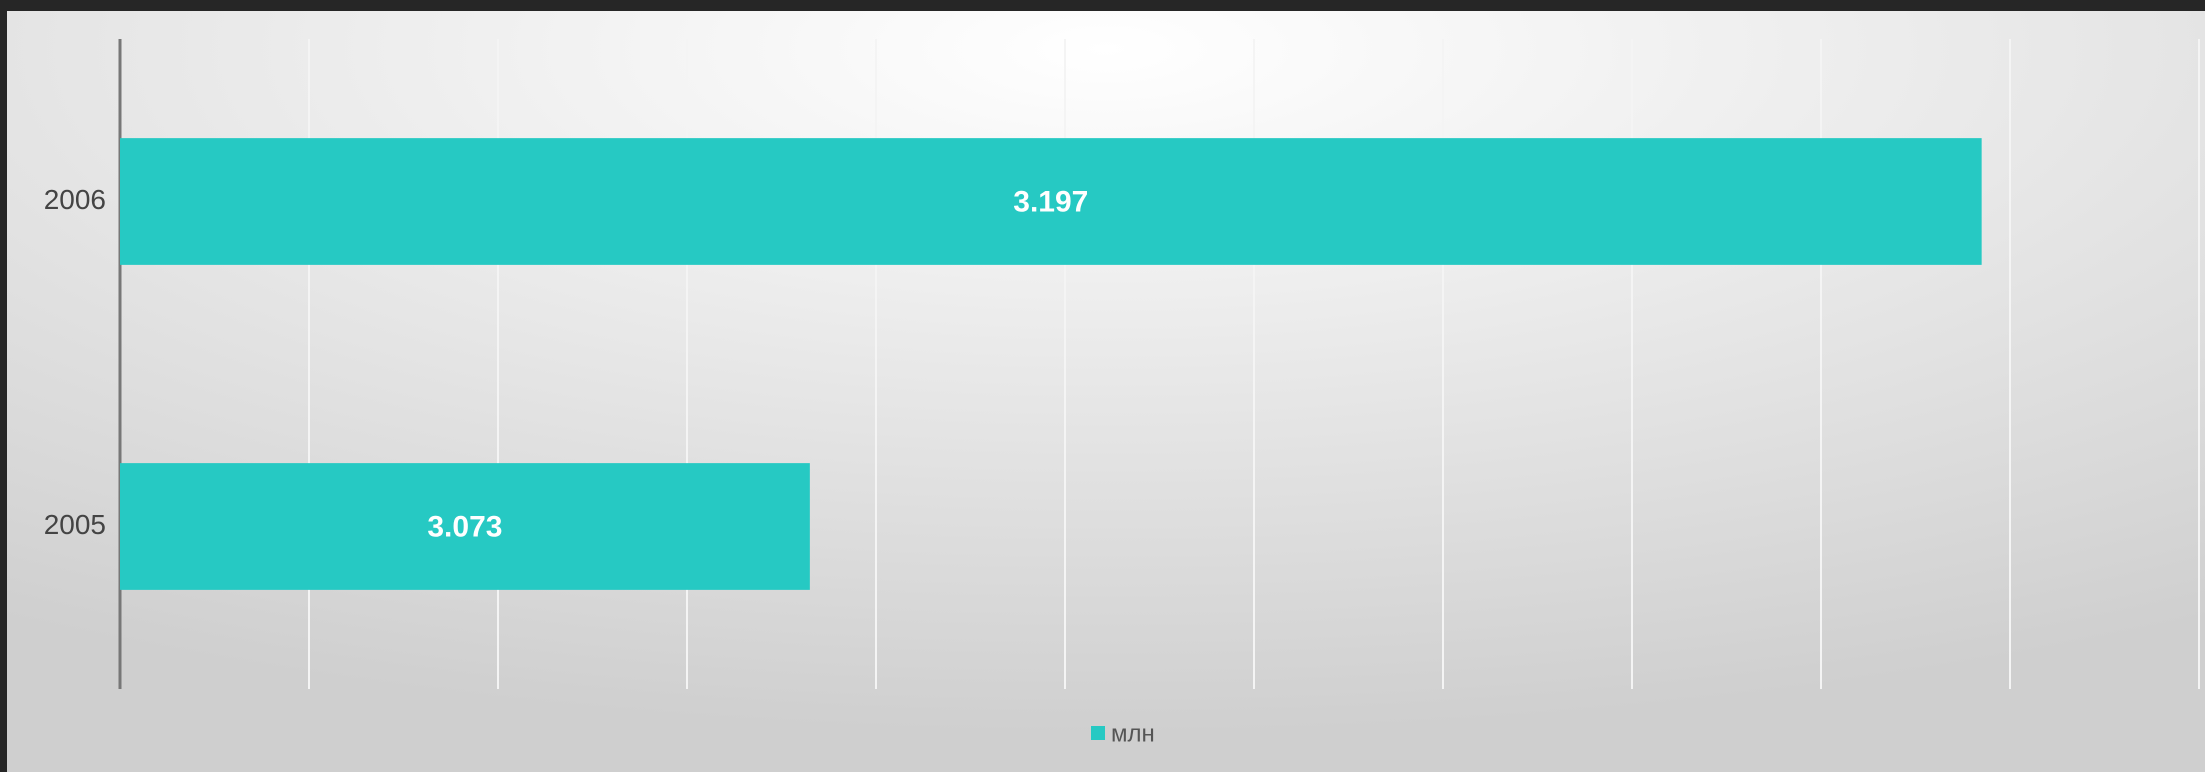 The image size is (2205, 772). I want to click on legend-swatch, so click(1098, 733).